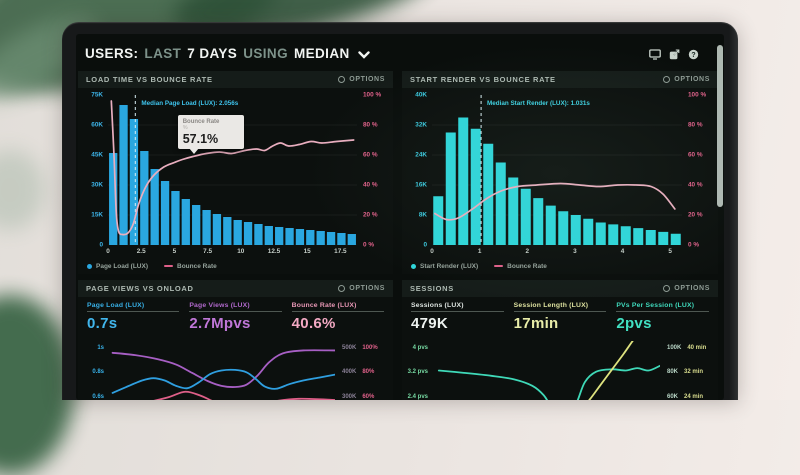 This screenshot has height=475, width=800. Describe the element at coordinates (133, 321) in the screenshot. I see `stat-block: Page Load (LUX) 0.7s` at that location.